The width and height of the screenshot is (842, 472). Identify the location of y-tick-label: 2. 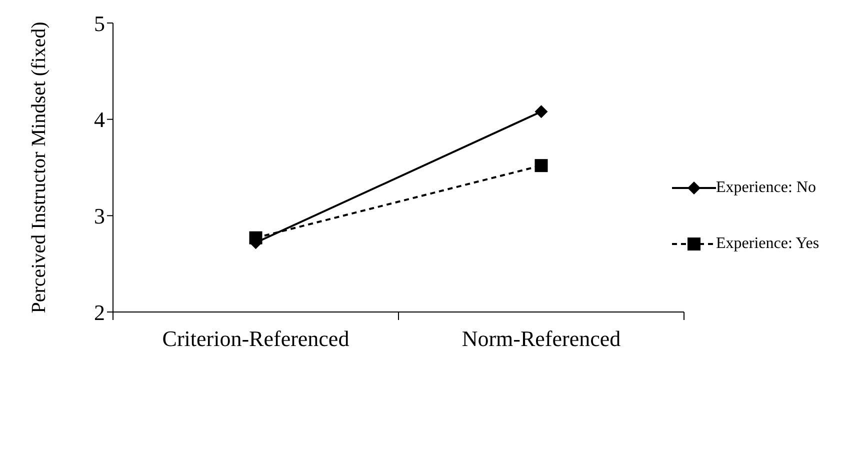
(99, 312).